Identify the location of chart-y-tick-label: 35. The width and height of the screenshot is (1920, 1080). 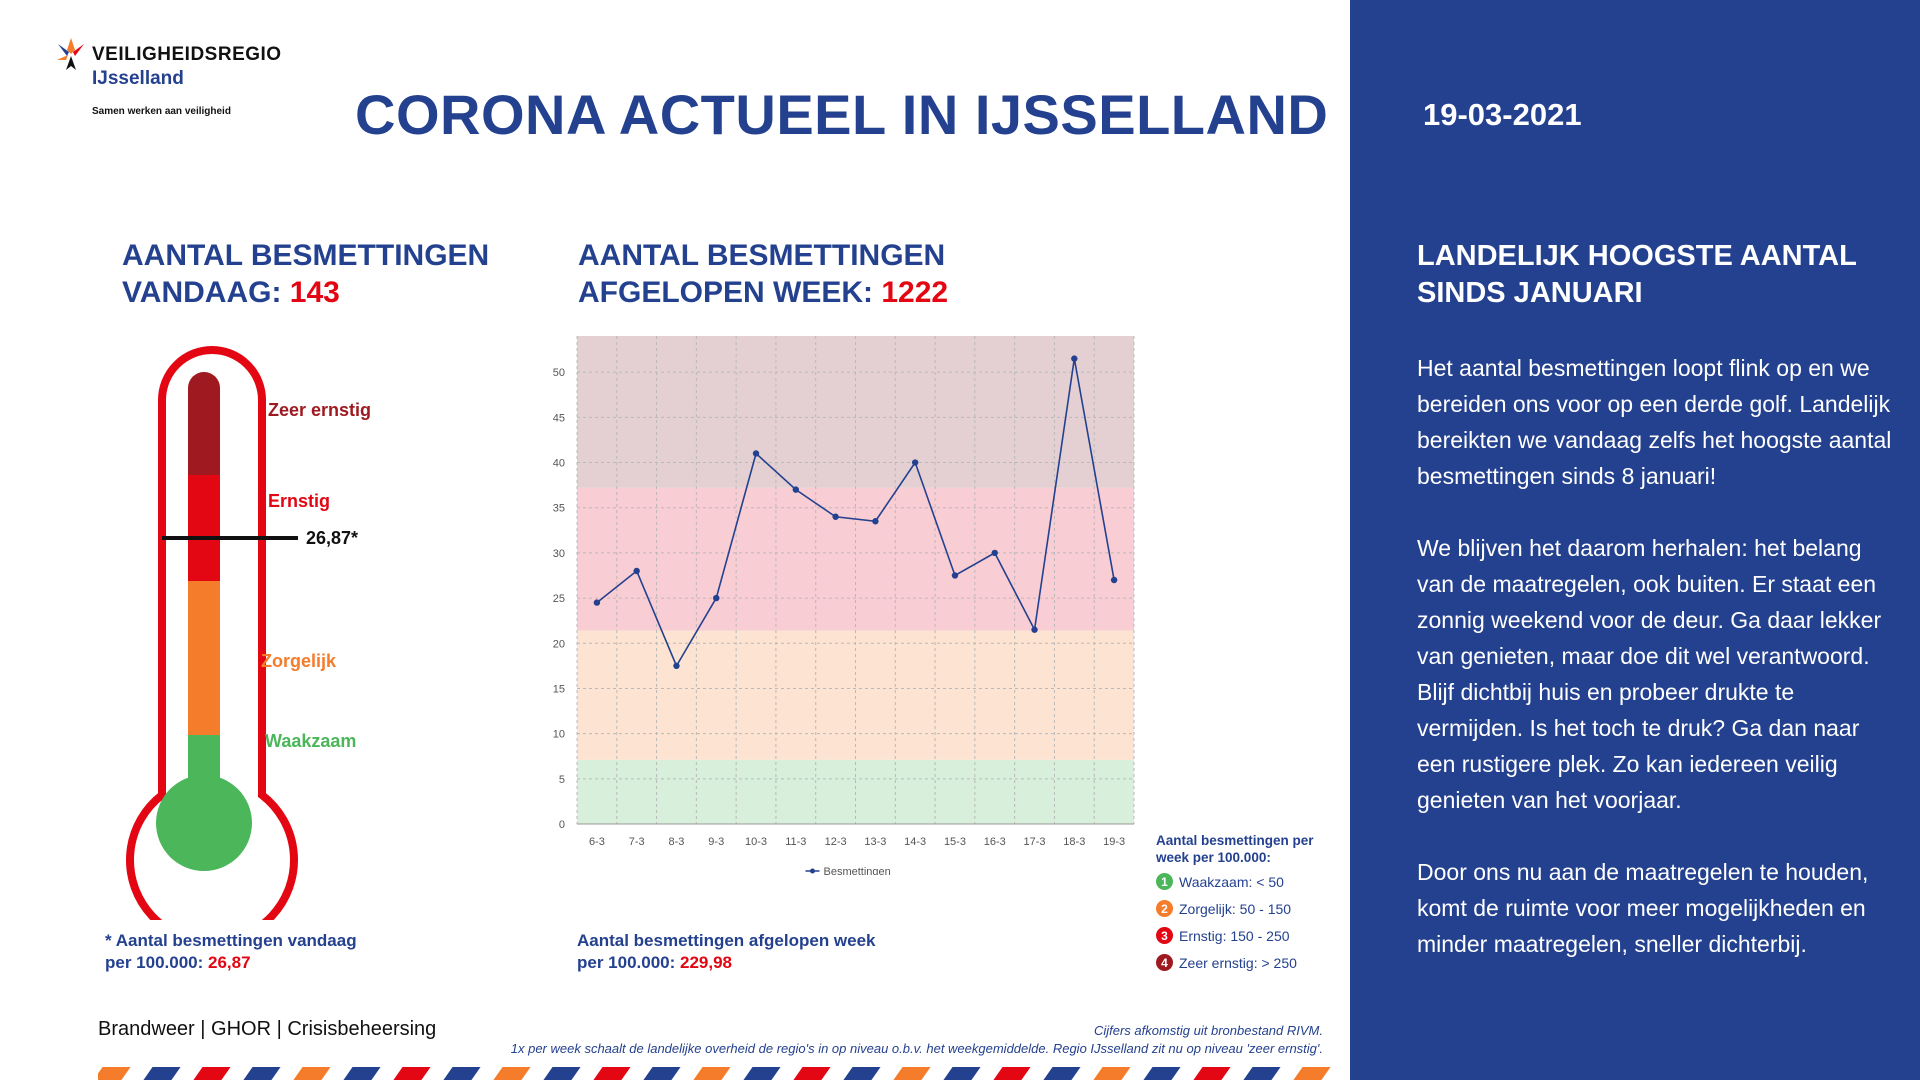
(559, 509).